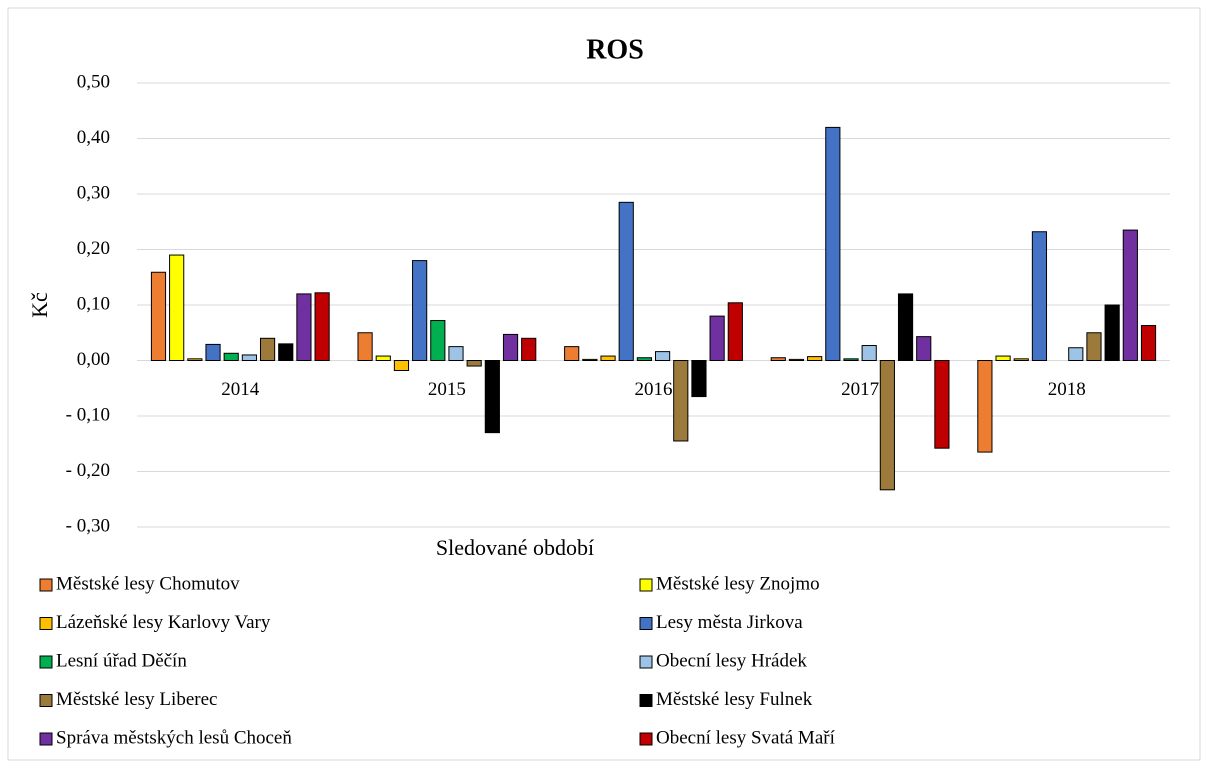  Describe the element at coordinates (148, 583) in the screenshot. I see `legend-label: Městské lesy Chomutov` at that location.